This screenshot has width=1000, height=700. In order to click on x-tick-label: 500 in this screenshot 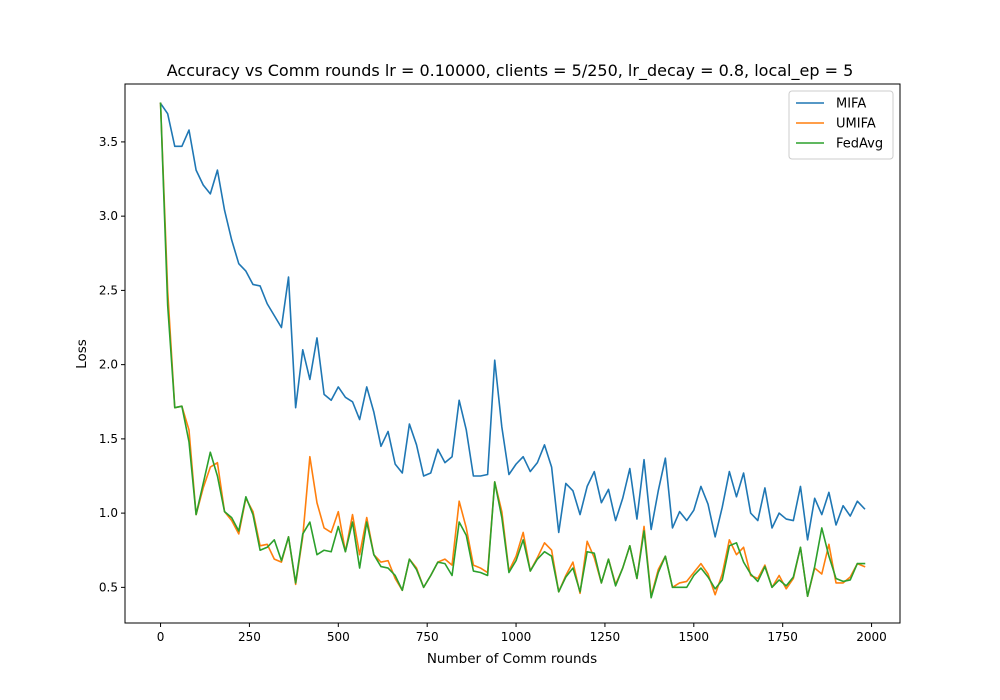, I will do `click(338, 637)`.